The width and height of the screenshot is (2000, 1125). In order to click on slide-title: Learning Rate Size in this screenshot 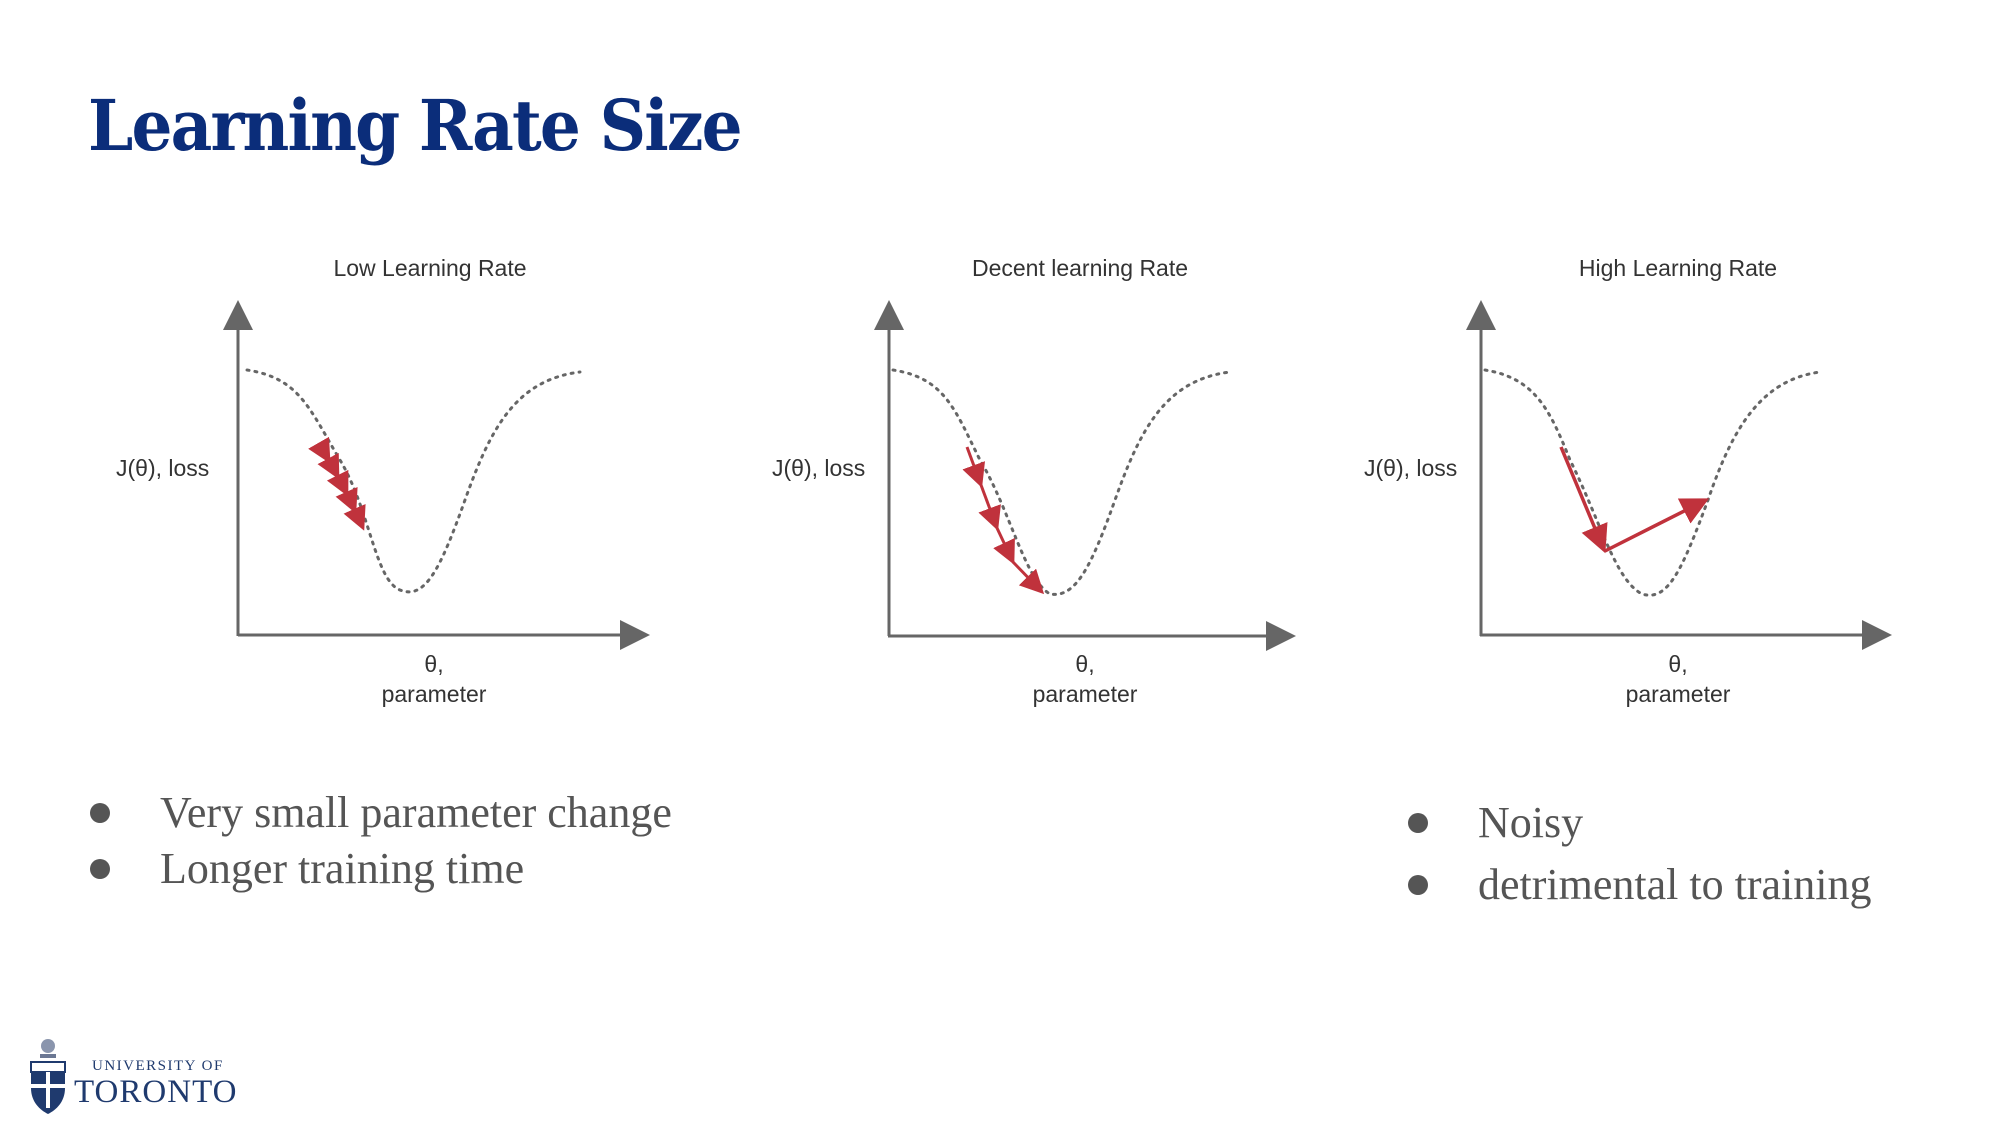, I will do `click(415, 125)`.